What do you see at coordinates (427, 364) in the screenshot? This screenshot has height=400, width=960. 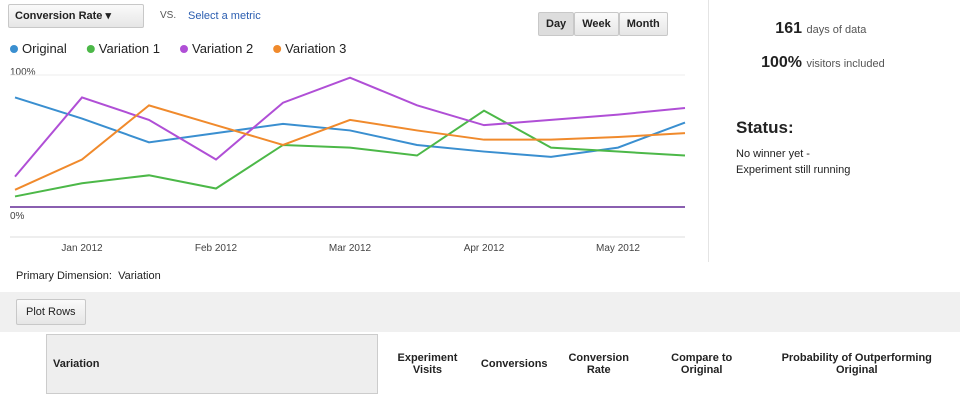 I see `header-cell: Experiment Visits` at bounding box center [427, 364].